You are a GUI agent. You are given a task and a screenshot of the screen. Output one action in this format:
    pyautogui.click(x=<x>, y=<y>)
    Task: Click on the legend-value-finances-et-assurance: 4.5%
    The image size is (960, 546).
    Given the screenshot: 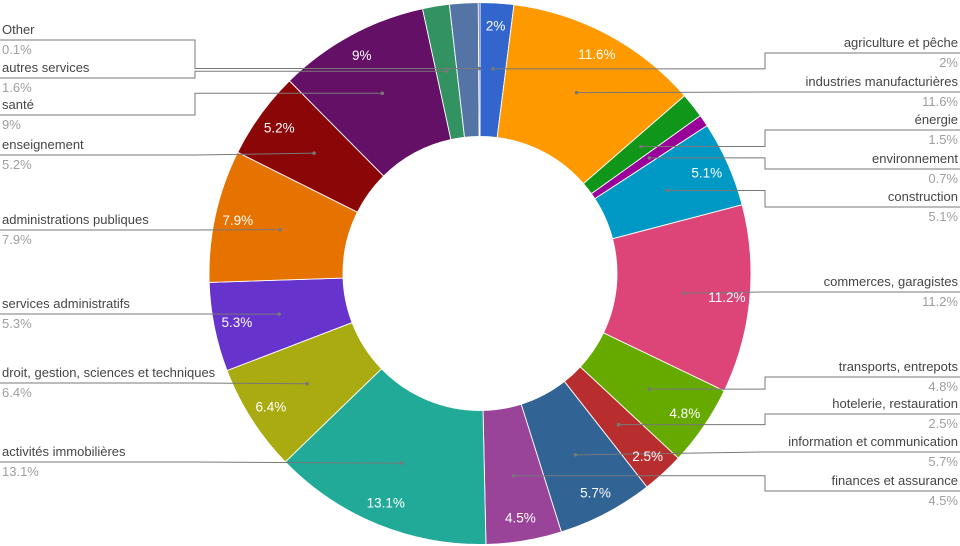 What is the action you would take?
    pyautogui.click(x=943, y=500)
    